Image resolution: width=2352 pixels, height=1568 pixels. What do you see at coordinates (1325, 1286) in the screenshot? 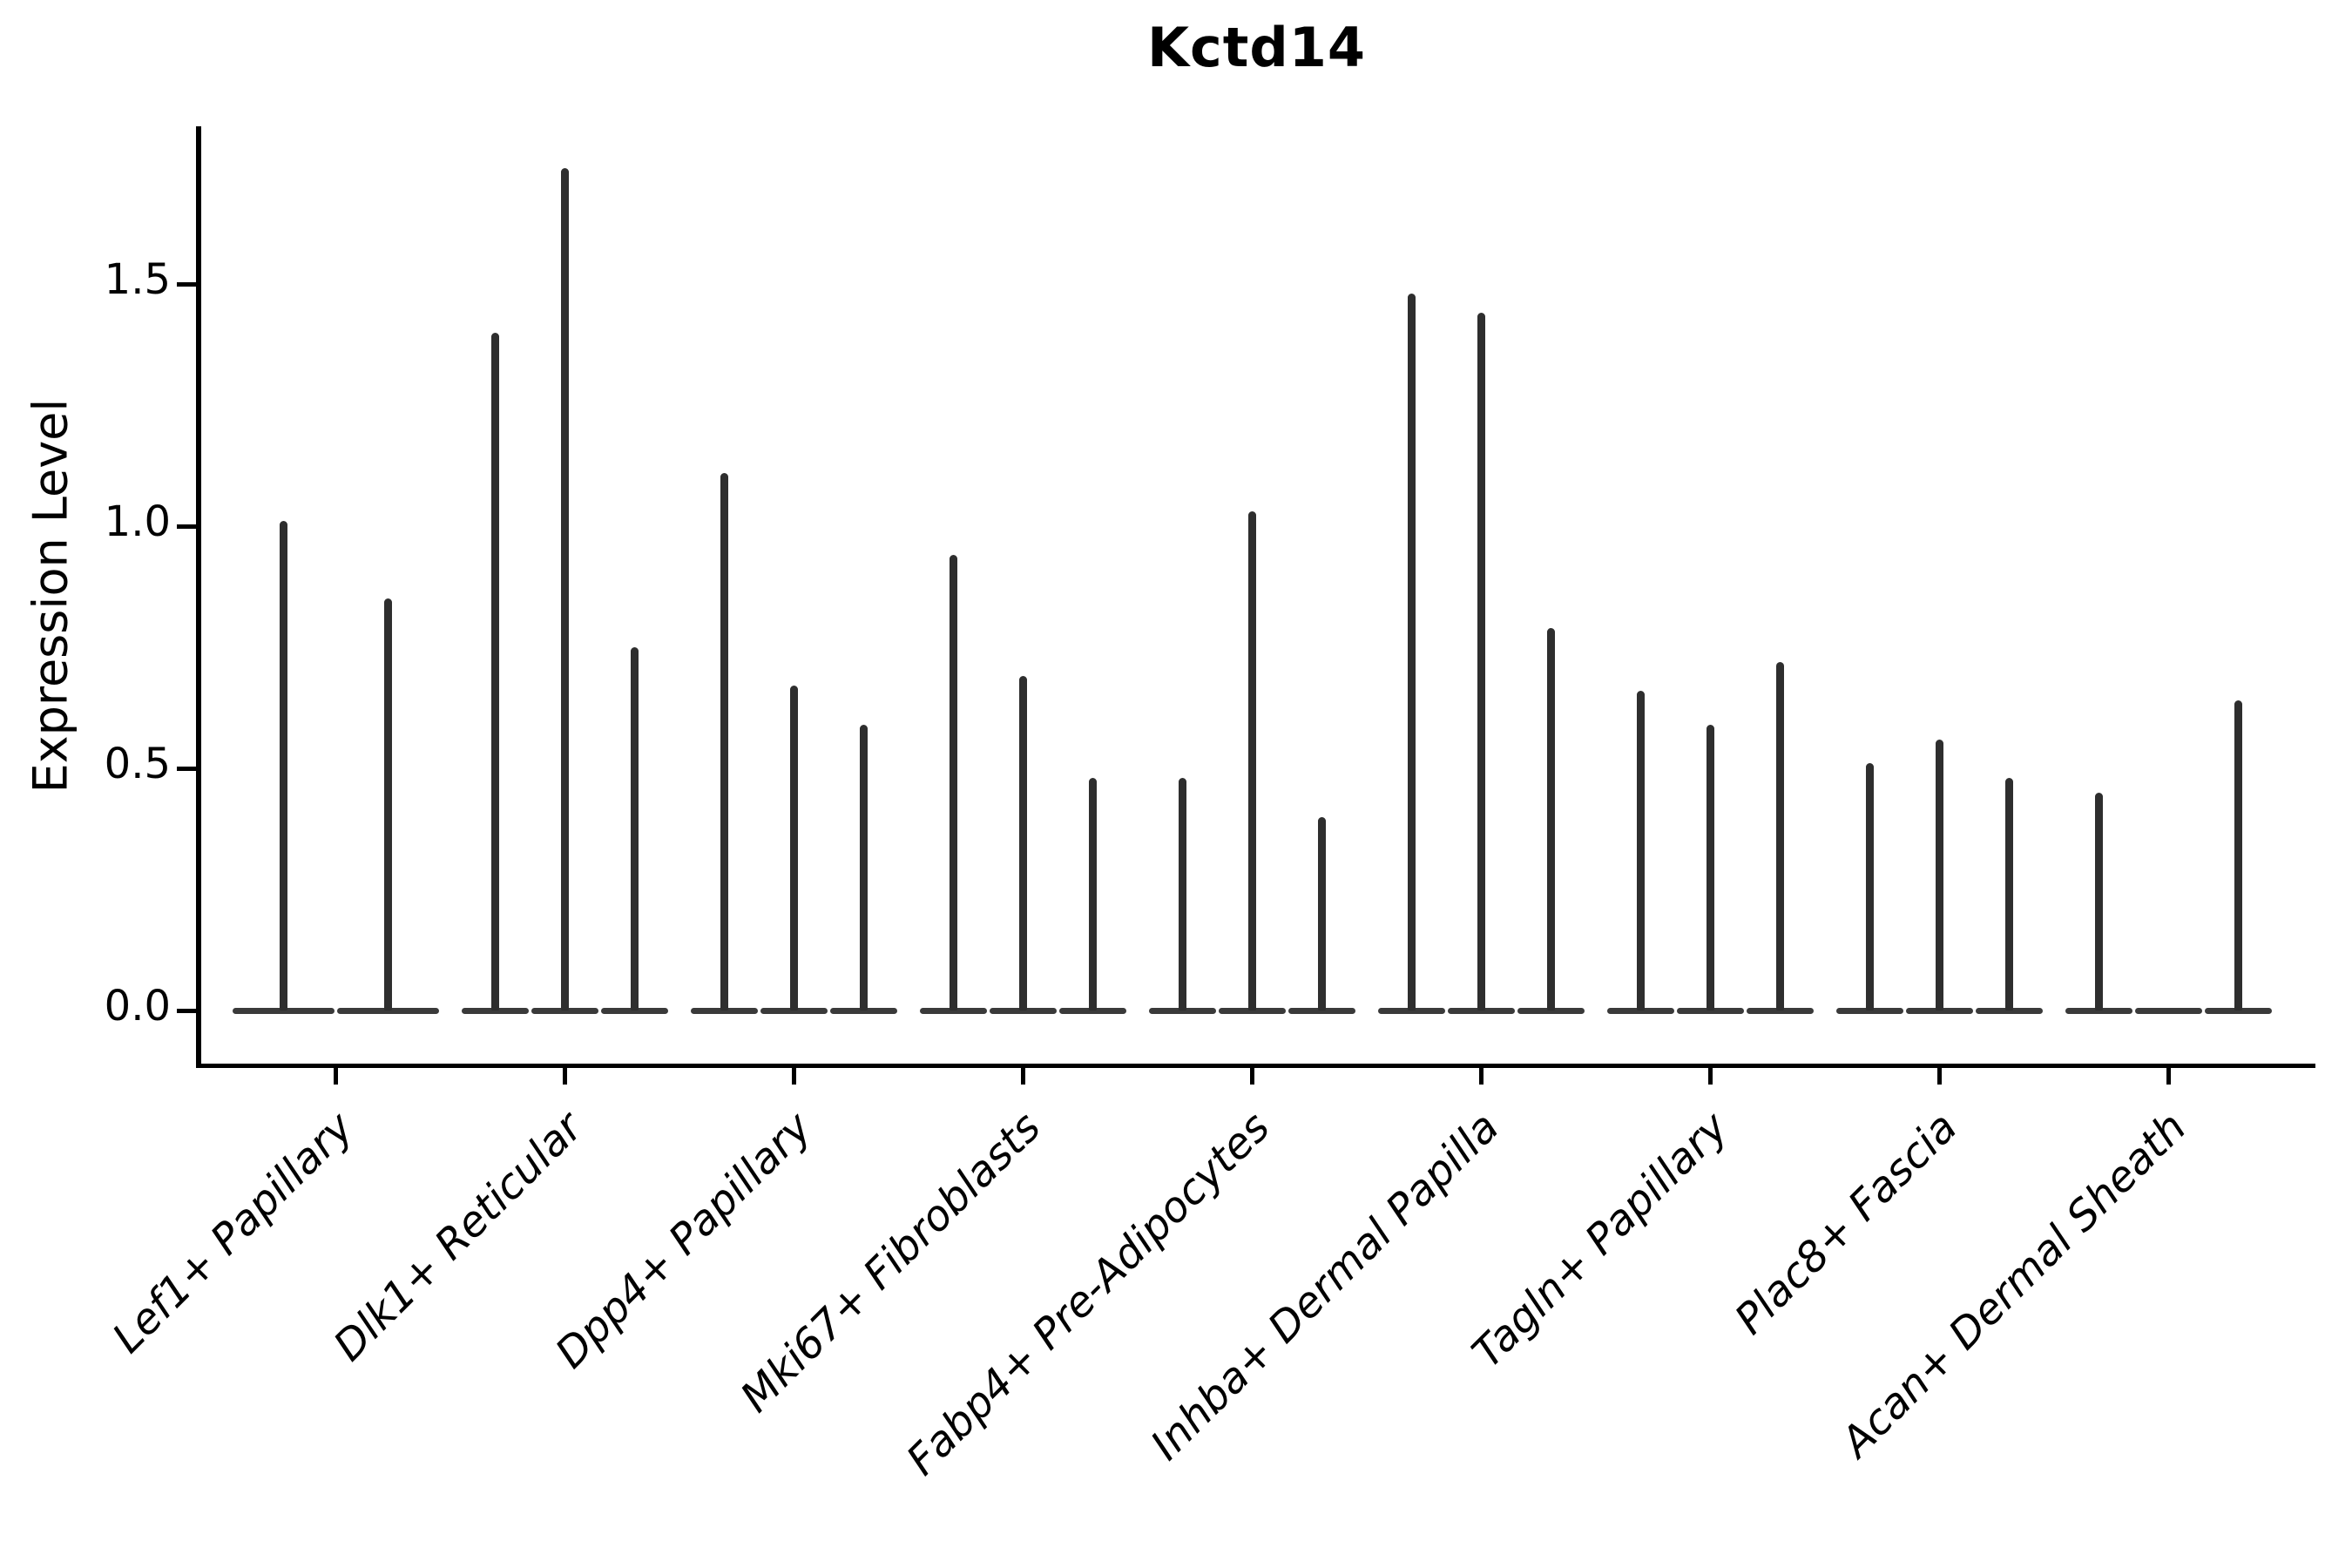
I see `x-tick-label: Inhba+ Dermal Papilla` at bounding box center [1325, 1286].